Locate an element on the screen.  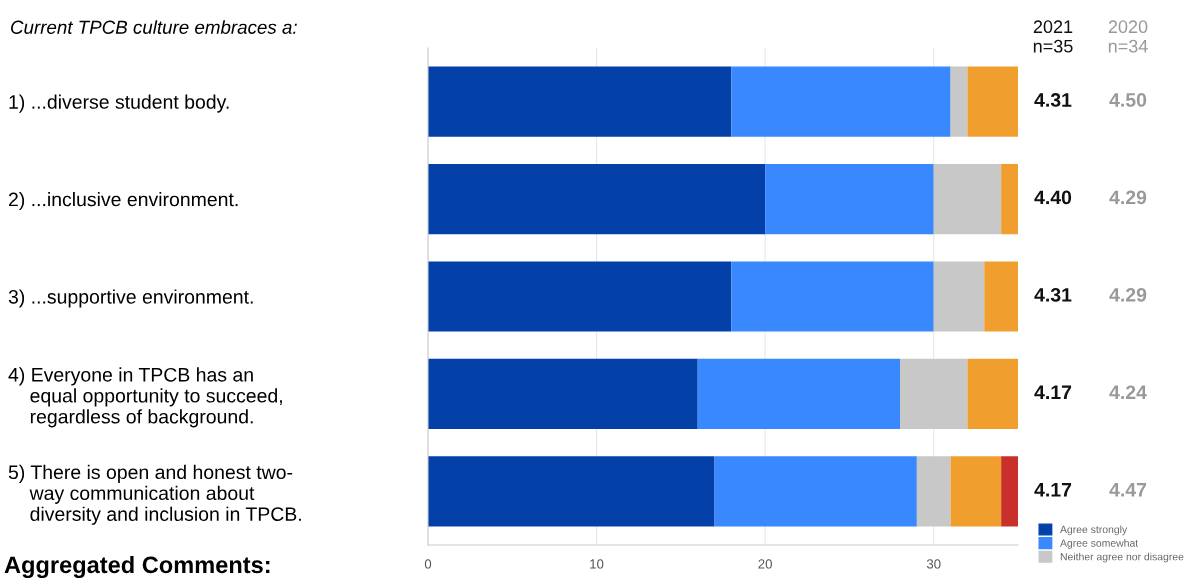
text: 2021 n=35 is located at coordinates (1053, 36).